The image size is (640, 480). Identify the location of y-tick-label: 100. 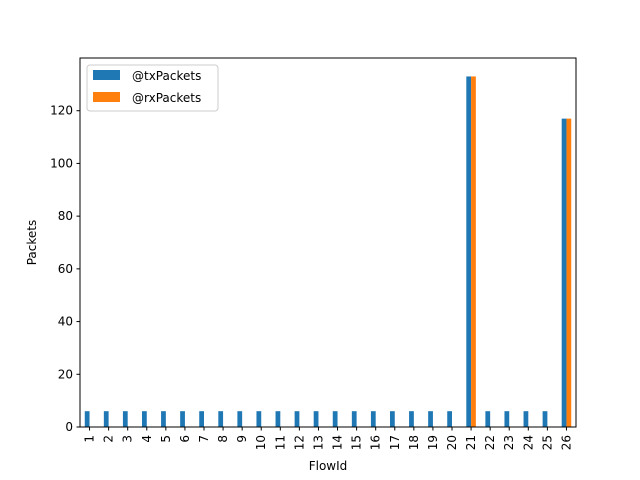
(61, 163).